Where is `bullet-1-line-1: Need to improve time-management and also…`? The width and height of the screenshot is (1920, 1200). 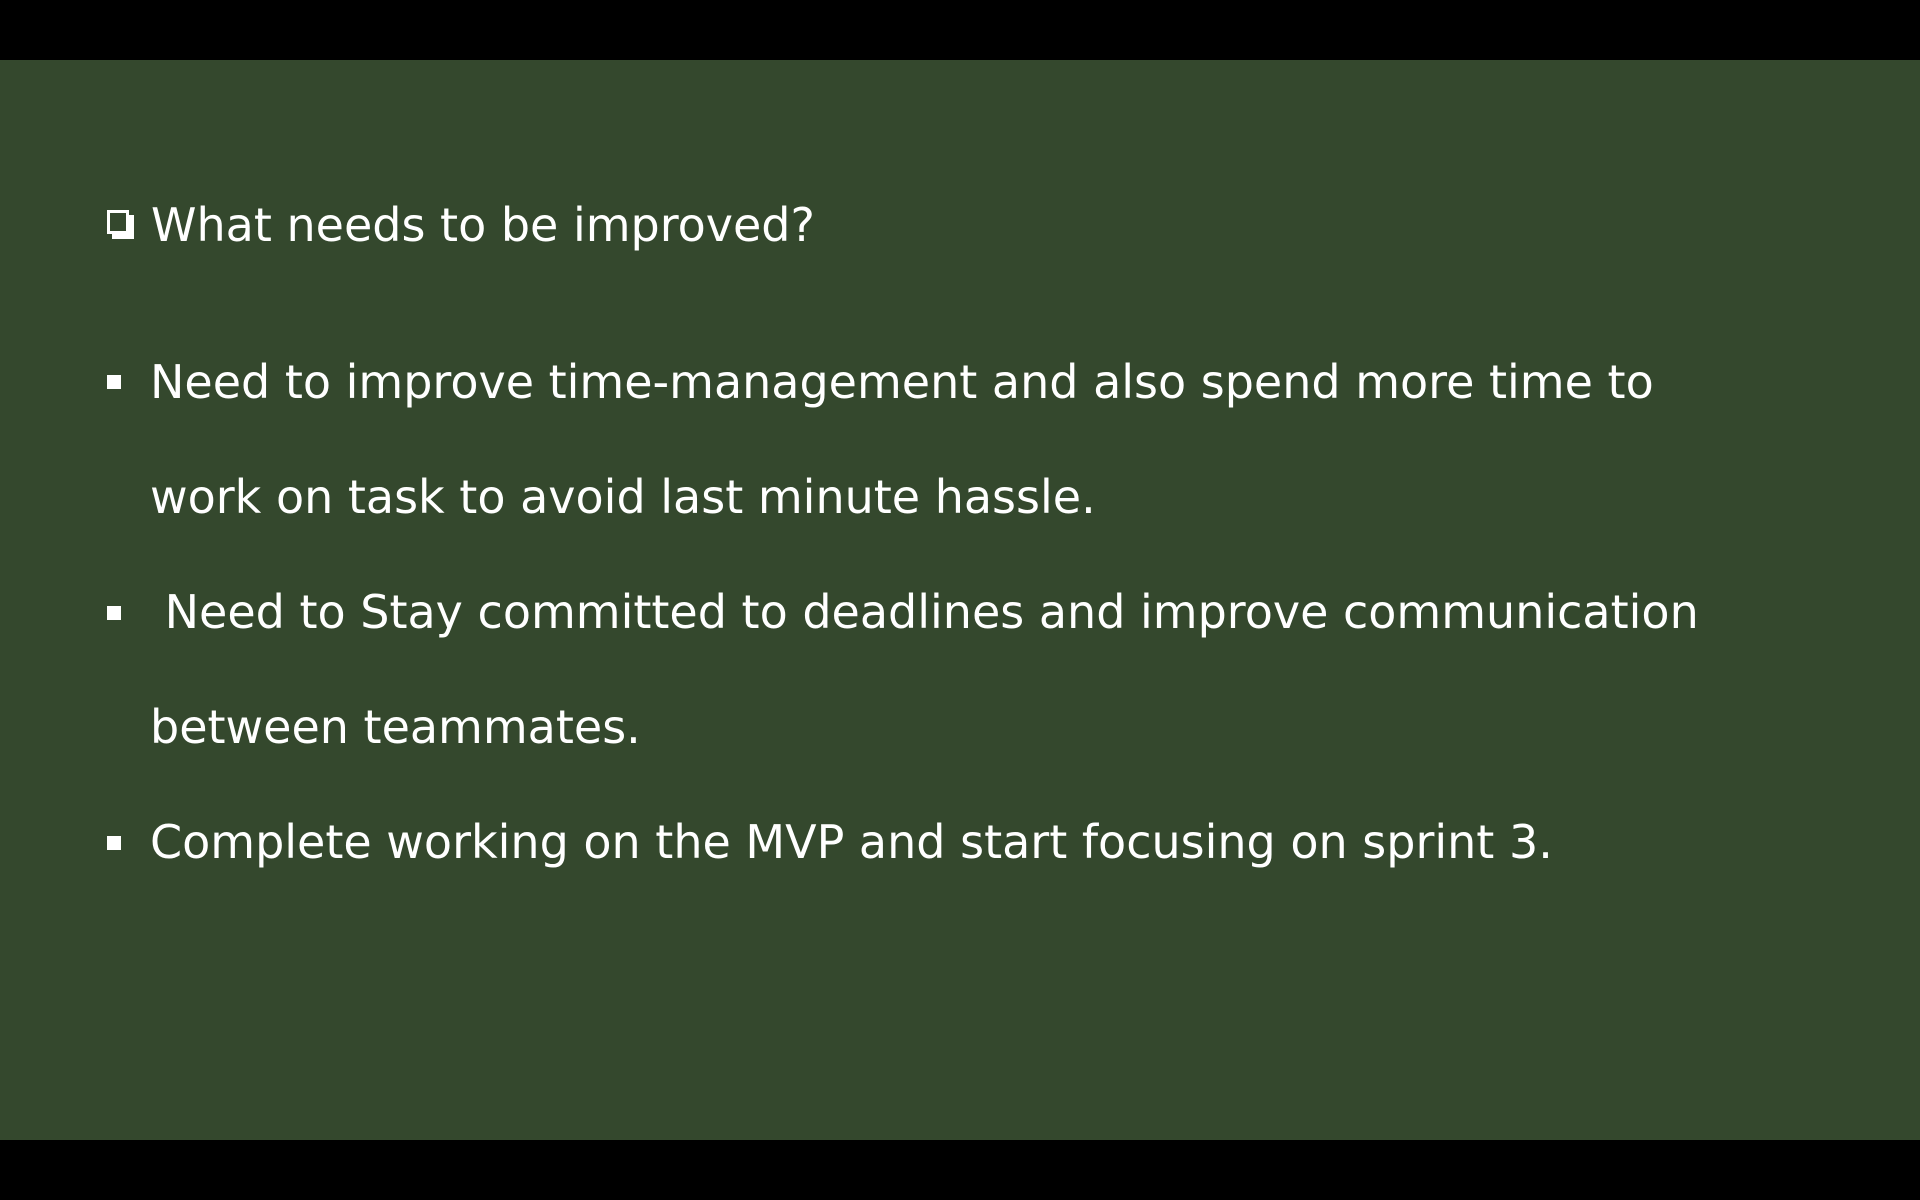 bullet-1-line-1: Need to improve time-management and also… is located at coordinates (902, 382).